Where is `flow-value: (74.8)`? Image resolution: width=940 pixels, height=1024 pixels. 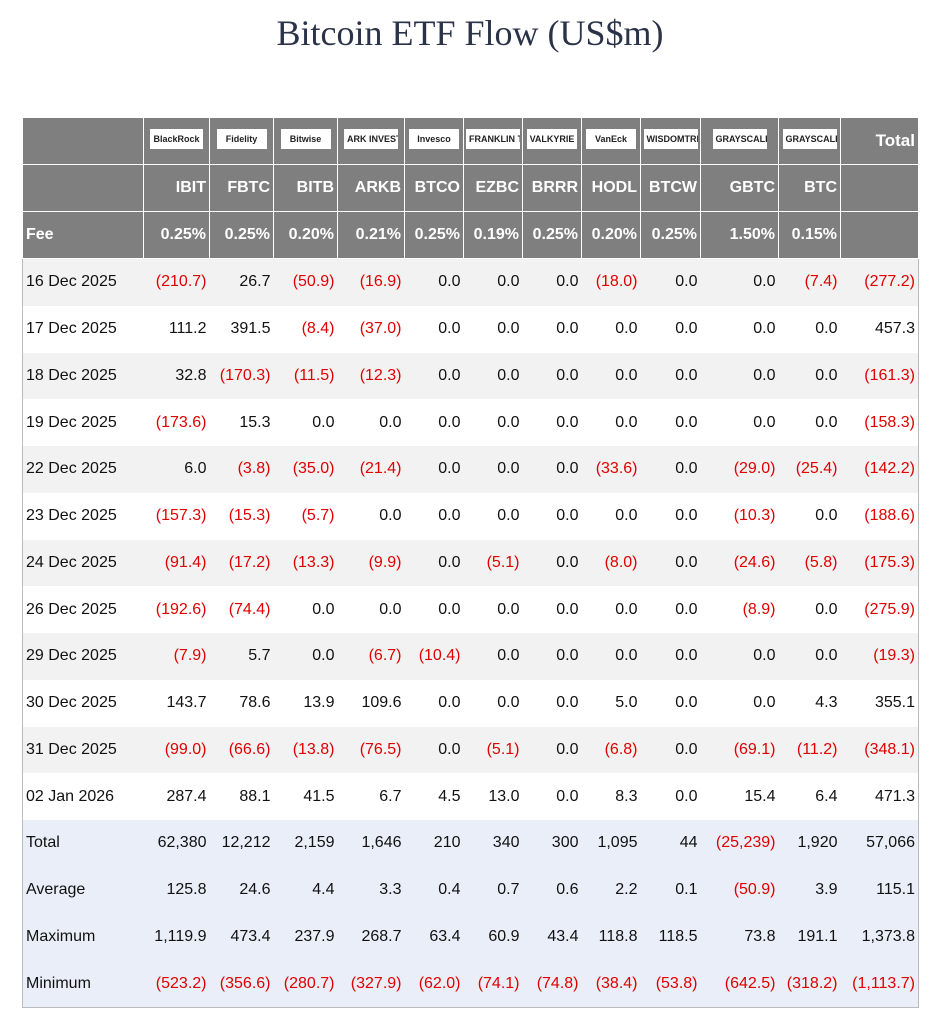 flow-value: (74.8) is located at coordinates (552, 984).